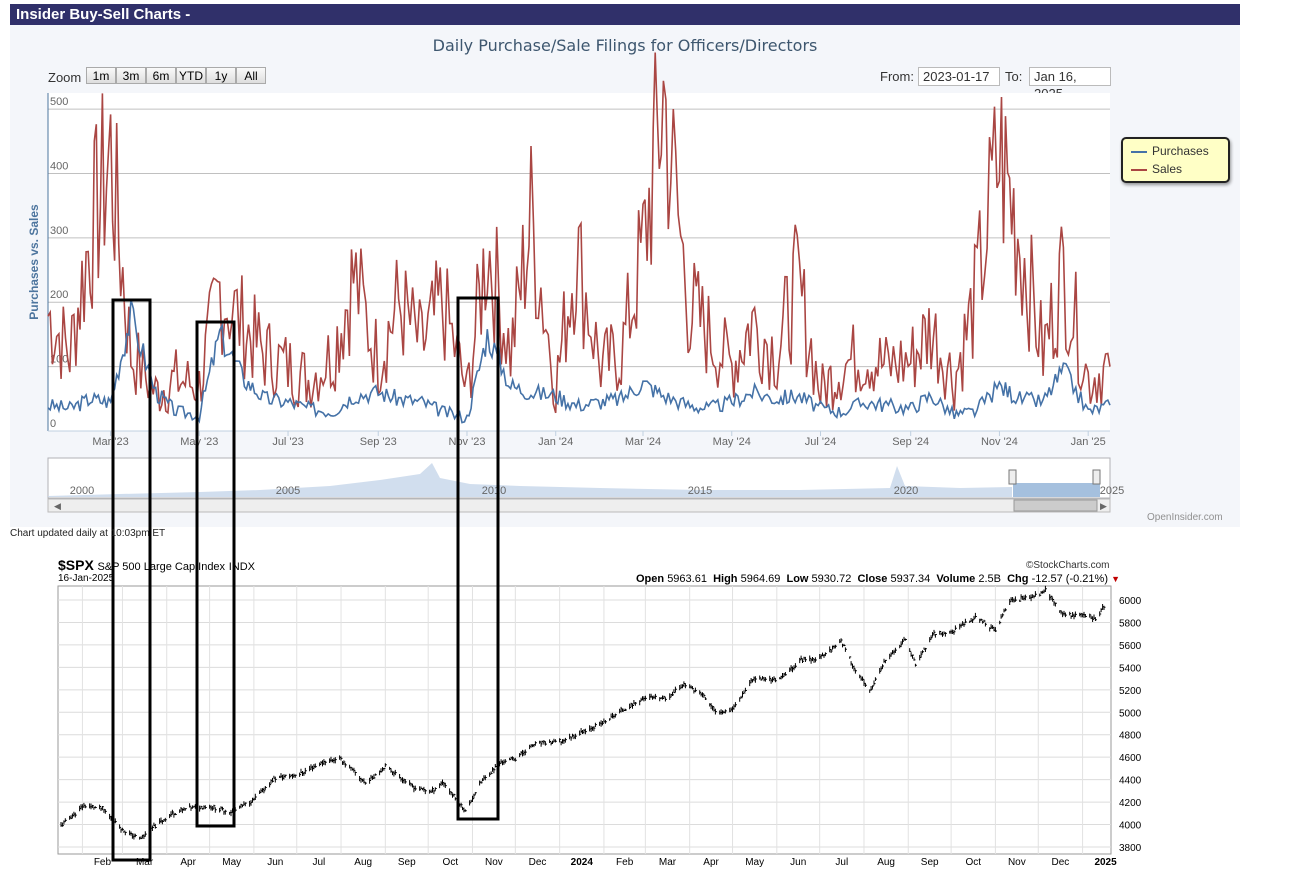 The width and height of the screenshot is (1291, 878). What do you see at coordinates (251, 75) in the screenshot?
I see `zoom-all-button: All` at bounding box center [251, 75].